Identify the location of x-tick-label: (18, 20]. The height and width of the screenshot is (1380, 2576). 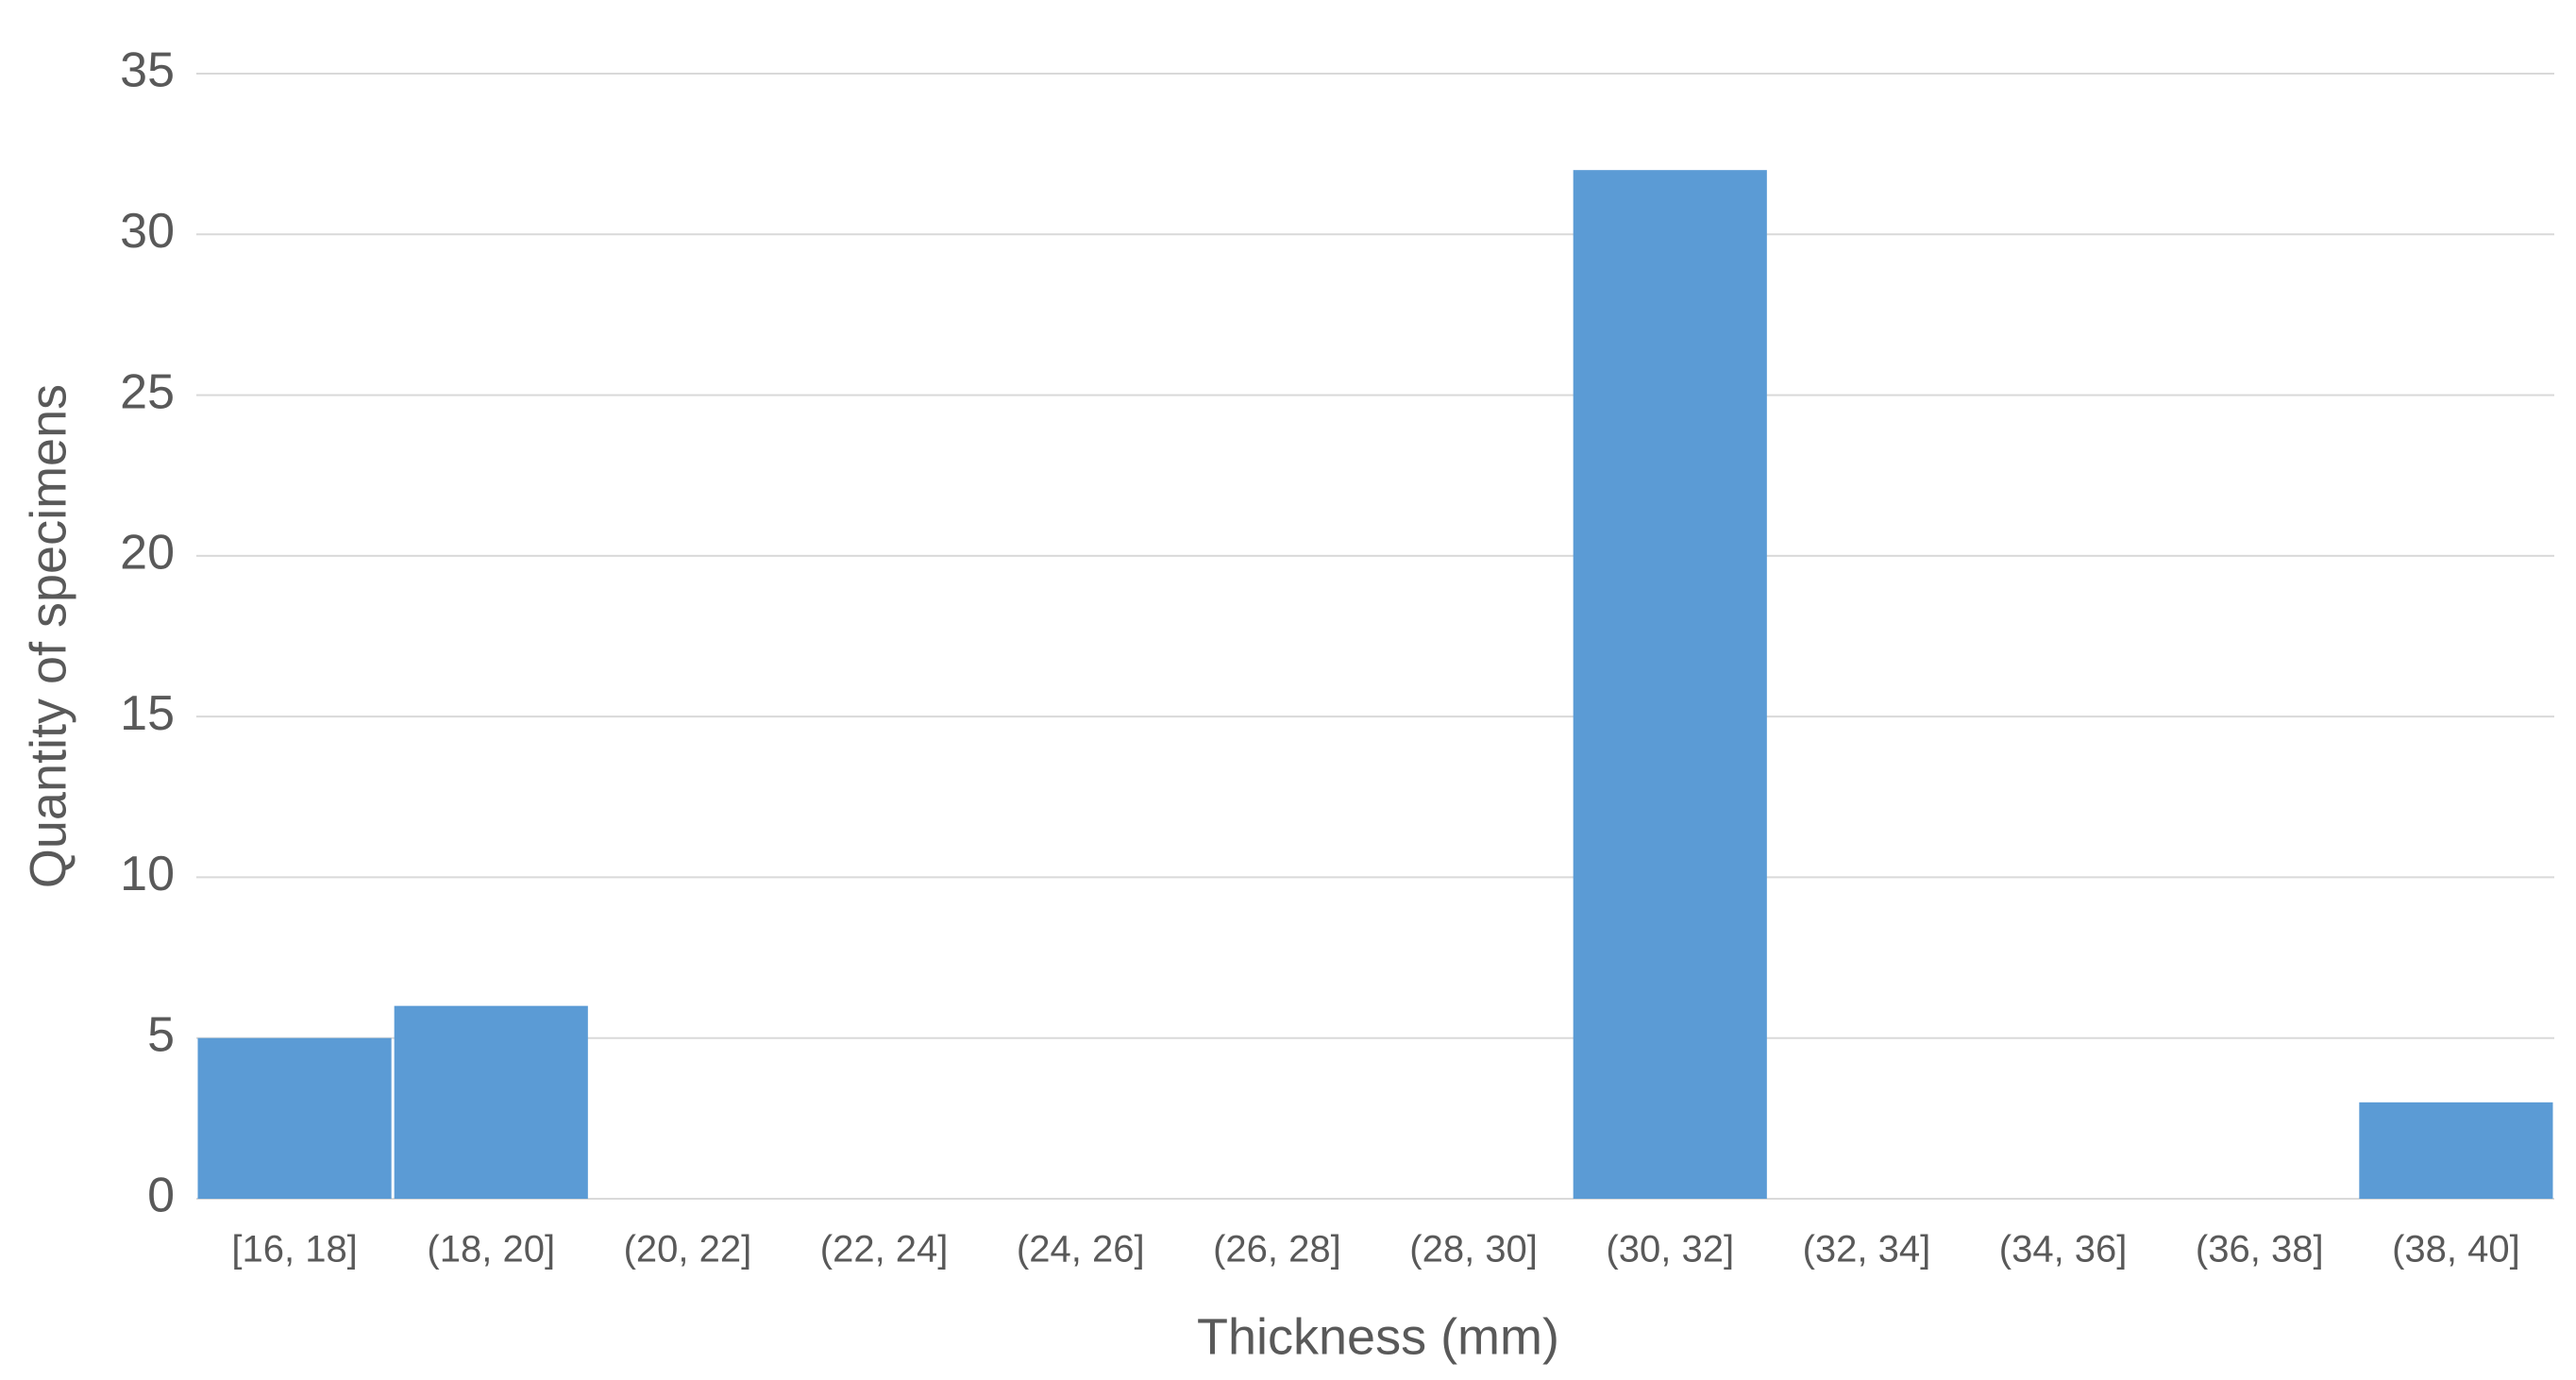
(491, 1250).